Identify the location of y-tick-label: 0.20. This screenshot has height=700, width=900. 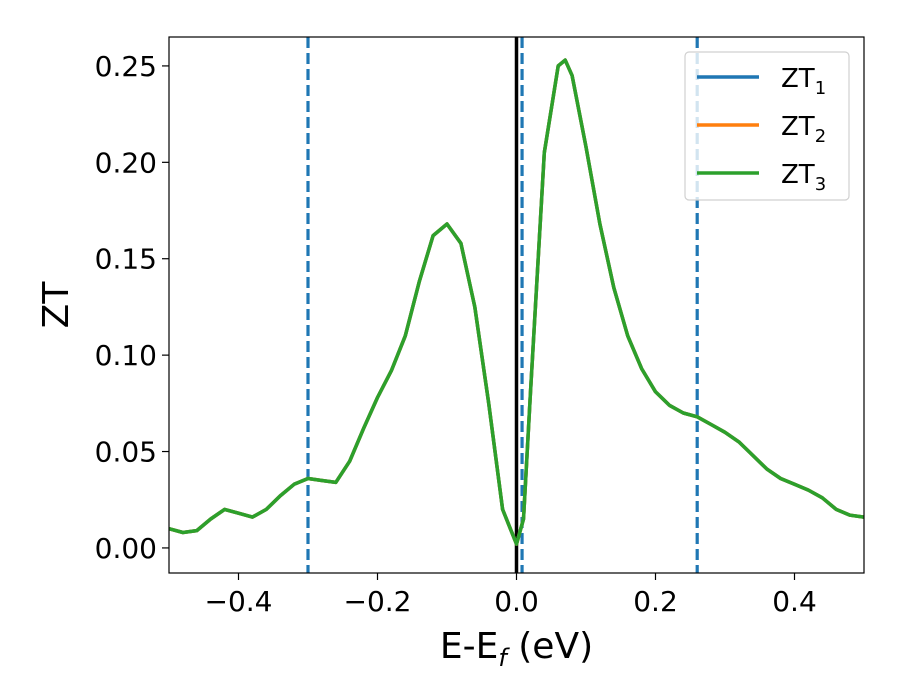
(126, 162).